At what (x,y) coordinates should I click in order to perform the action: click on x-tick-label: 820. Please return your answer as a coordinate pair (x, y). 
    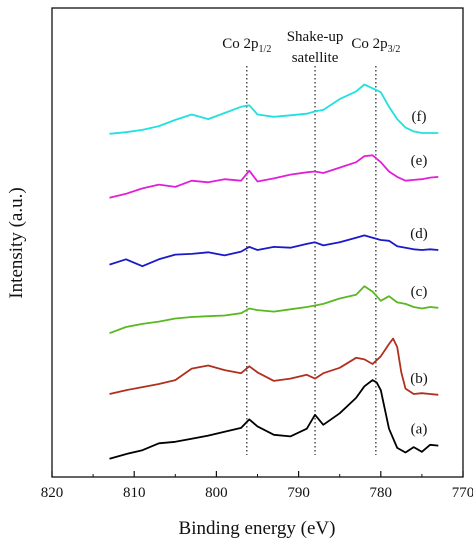
    Looking at the image, I should click on (52, 493).